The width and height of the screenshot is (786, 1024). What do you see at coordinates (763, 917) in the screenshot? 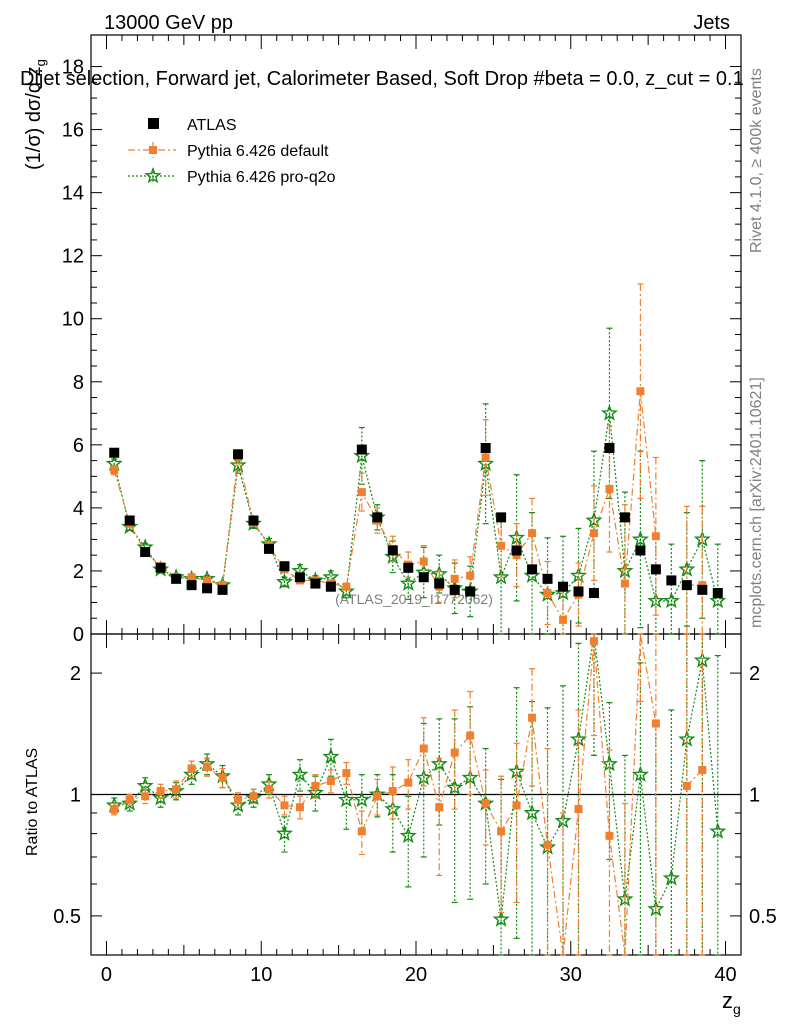
I see `ratio-ytick-label-right: 0.5` at bounding box center [763, 917].